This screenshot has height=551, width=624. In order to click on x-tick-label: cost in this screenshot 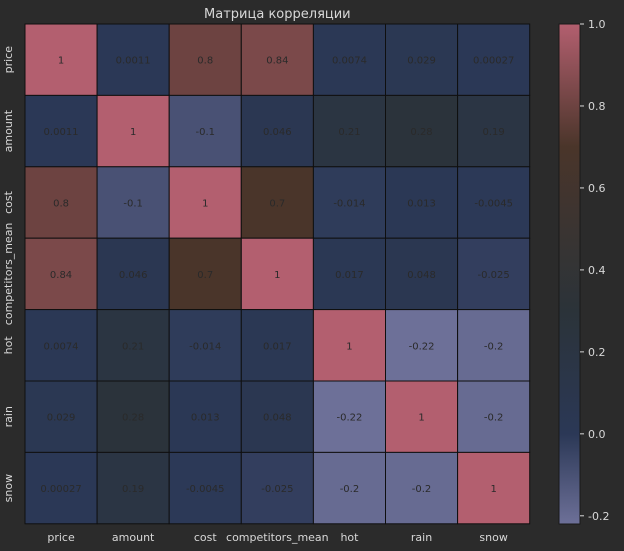, I will do `click(206, 537)`.